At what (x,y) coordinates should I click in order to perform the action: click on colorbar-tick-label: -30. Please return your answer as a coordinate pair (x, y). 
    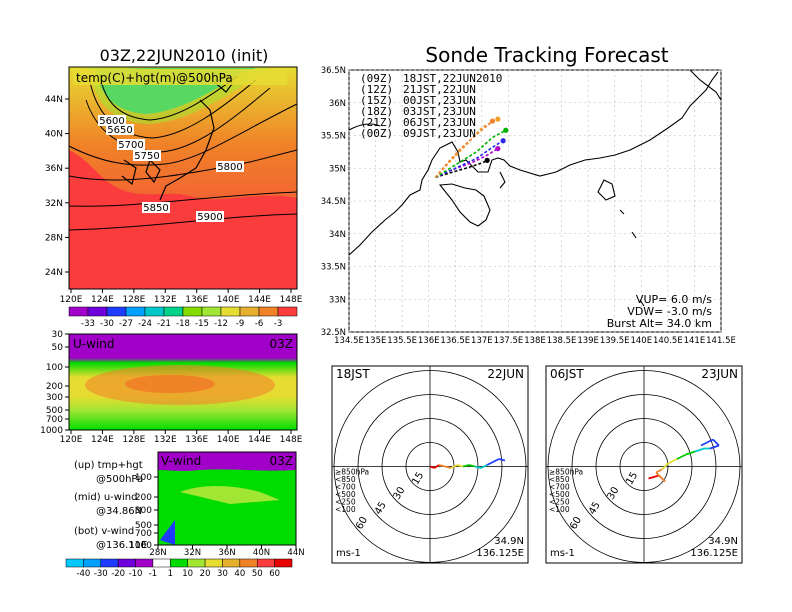
    Looking at the image, I should click on (101, 574).